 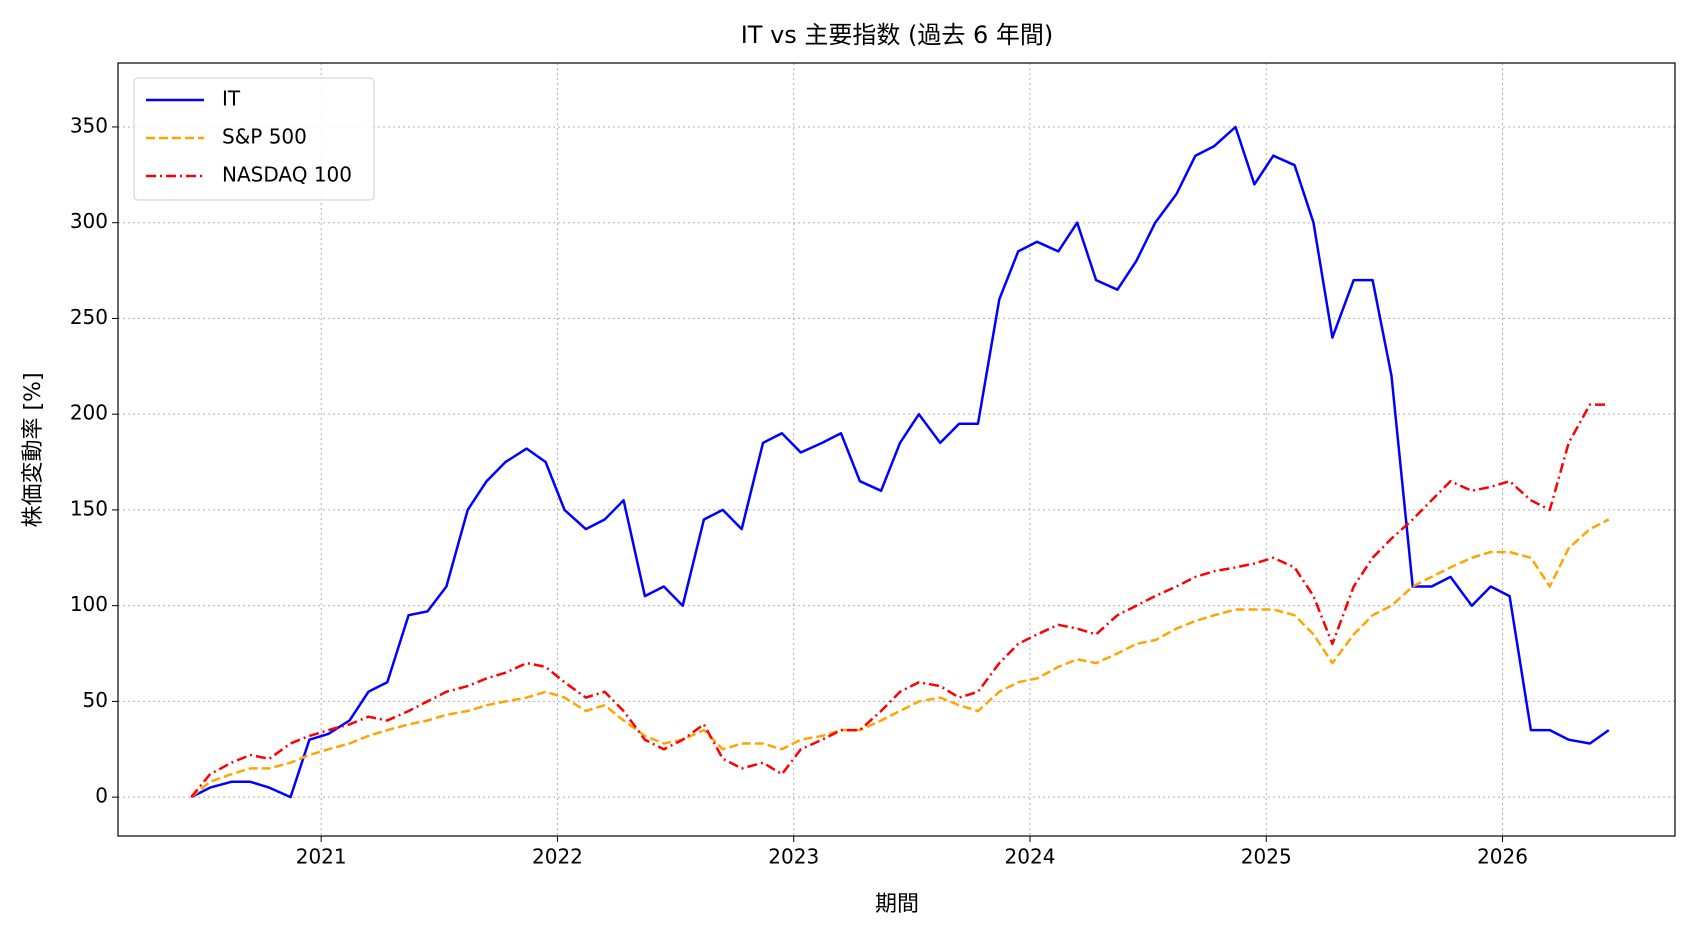 I want to click on y-tick-label: 50, so click(x=95, y=700).